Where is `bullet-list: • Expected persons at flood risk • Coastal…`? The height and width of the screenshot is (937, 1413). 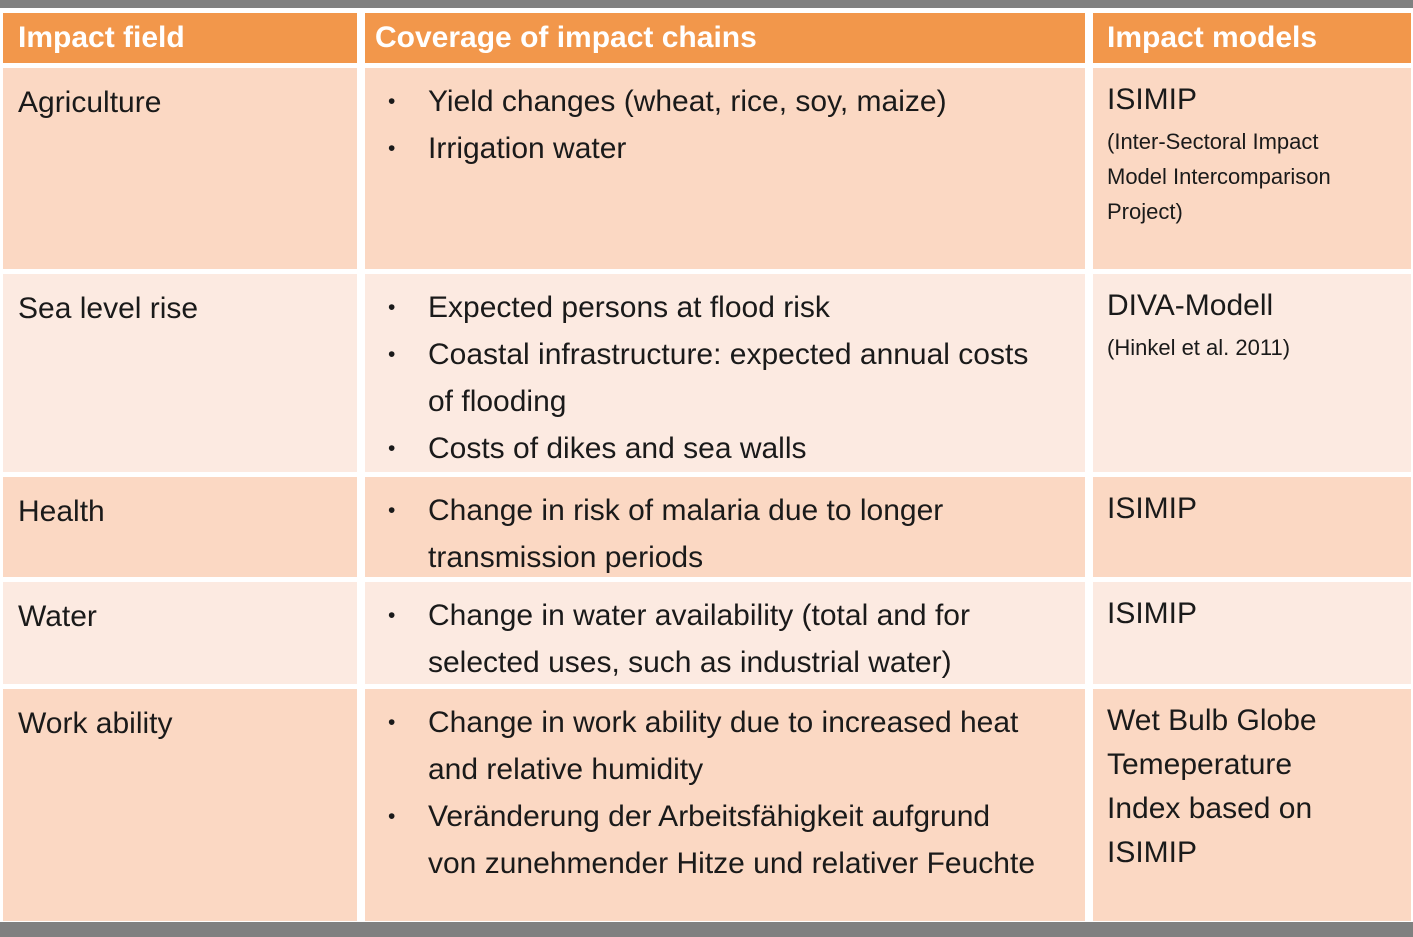
bullet-list: • Expected persons at flood risk • Coastal… is located at coordinates (712, 378).